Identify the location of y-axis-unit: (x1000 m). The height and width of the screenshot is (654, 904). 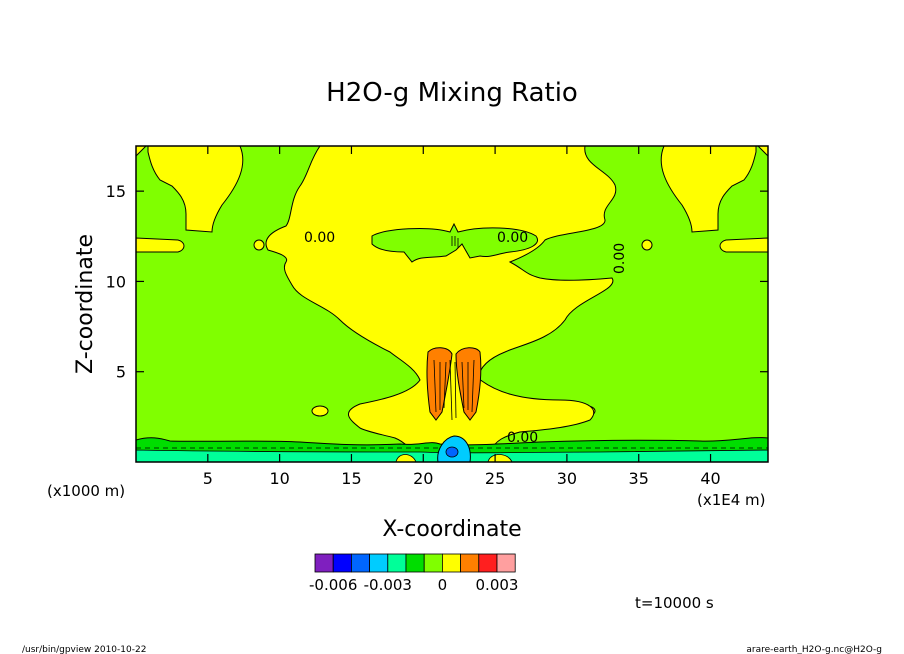
(86, 491).